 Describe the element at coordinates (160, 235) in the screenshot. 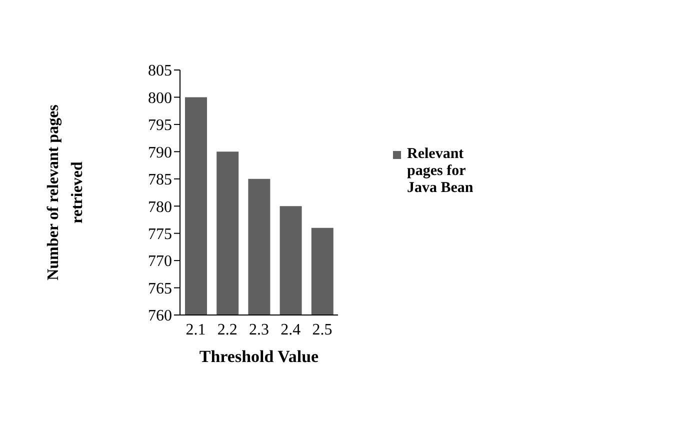

I see `y-tick-label: 775` at that location.